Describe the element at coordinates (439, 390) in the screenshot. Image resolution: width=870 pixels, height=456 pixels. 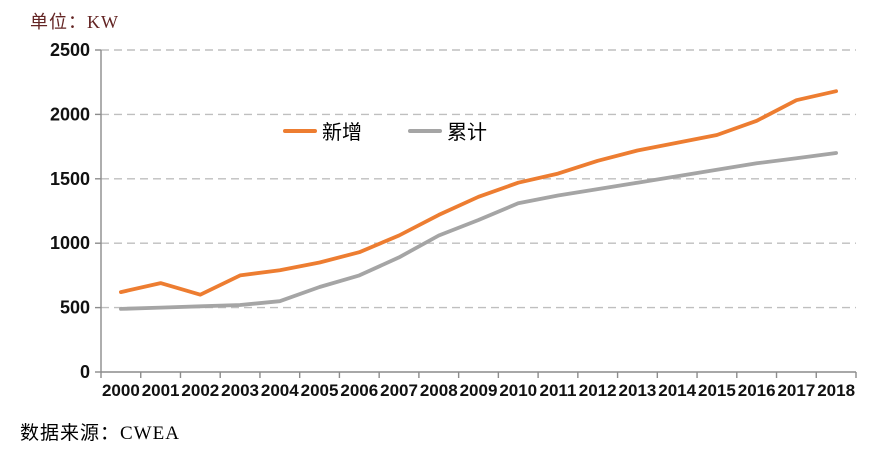
I see `svg-text: 2008` at that location.